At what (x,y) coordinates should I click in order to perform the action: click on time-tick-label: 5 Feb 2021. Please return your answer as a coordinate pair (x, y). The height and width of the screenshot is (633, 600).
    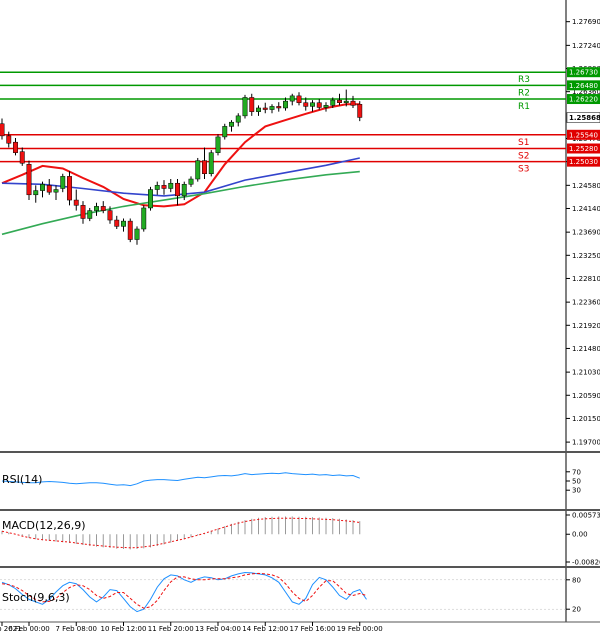
    Looking at the image, I should click on (11, 629).